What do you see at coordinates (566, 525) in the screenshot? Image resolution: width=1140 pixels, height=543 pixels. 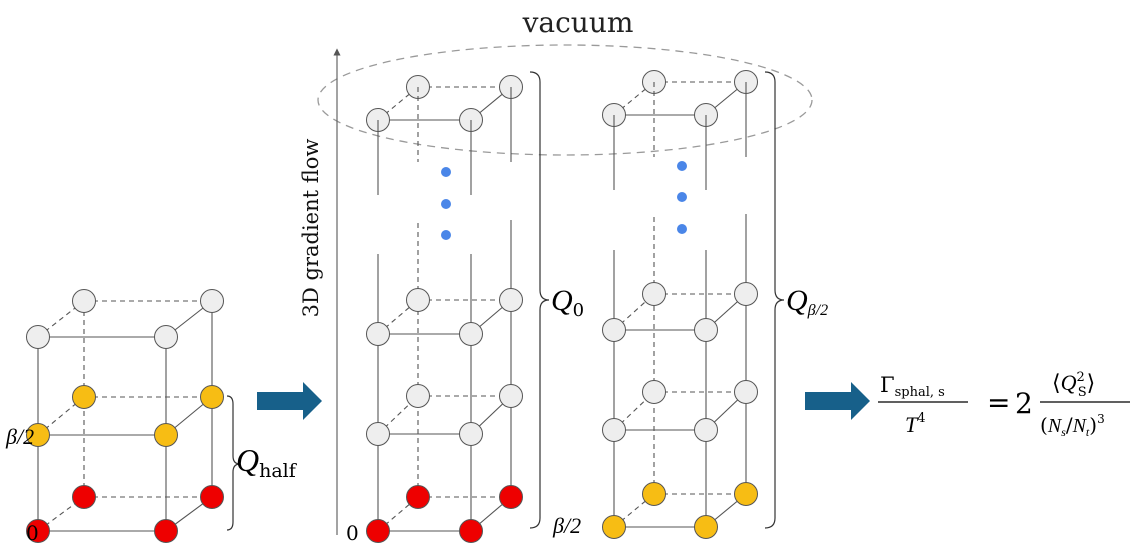 I see `right-beta-half-label: β/2` at bounding box center [566, 525].